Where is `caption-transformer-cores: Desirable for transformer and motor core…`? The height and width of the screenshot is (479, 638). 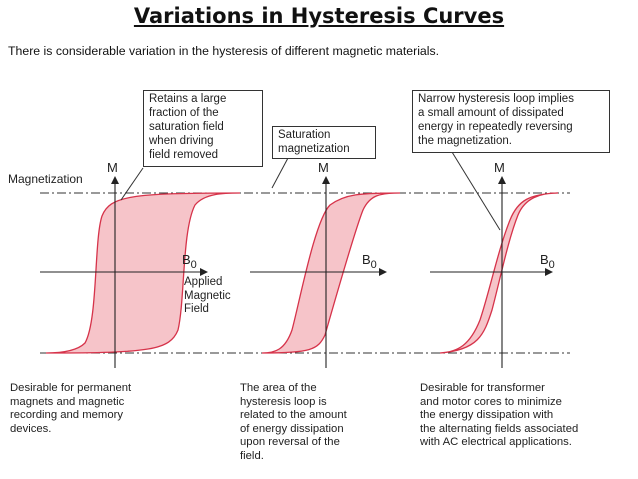 caption-transformer-cores: Desirable for transformer and motor core… is located at coordinates (499, 415).